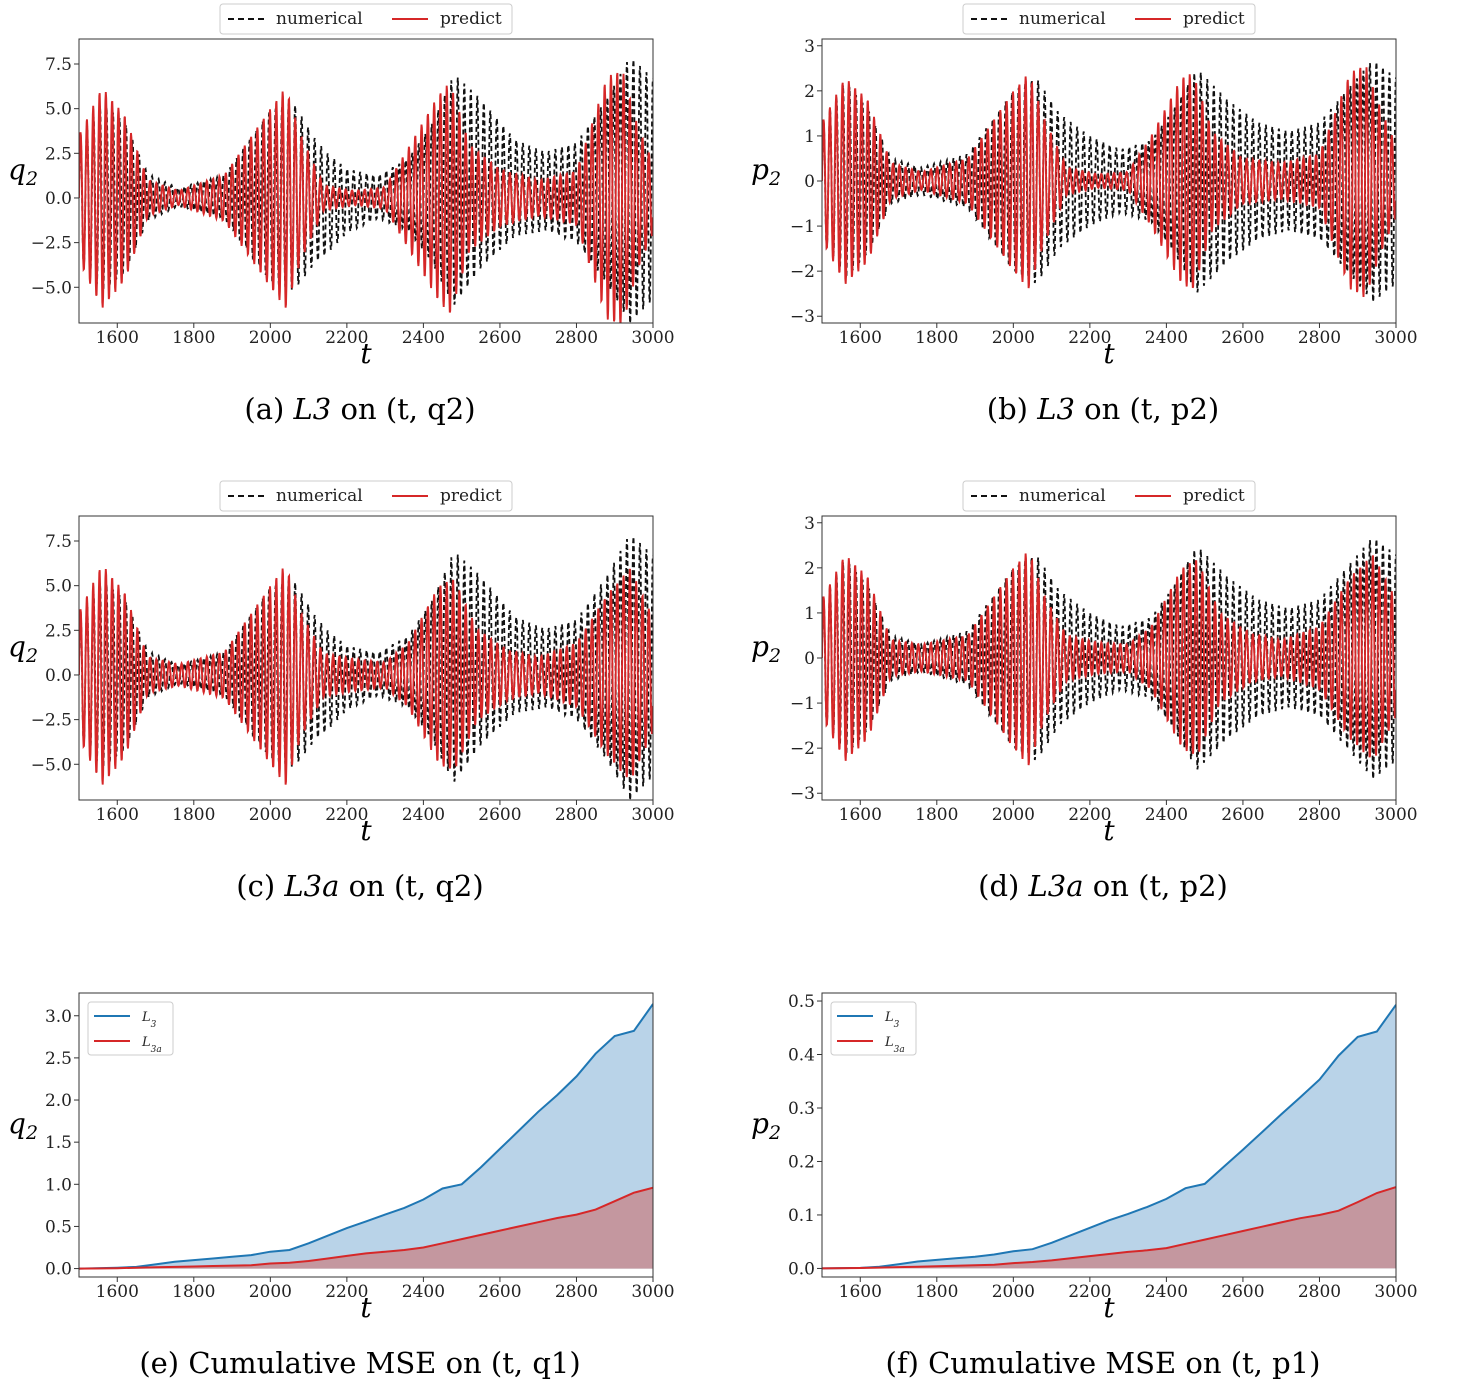  I want to click on y-tick-label: 1.0, so click(58, 1185).